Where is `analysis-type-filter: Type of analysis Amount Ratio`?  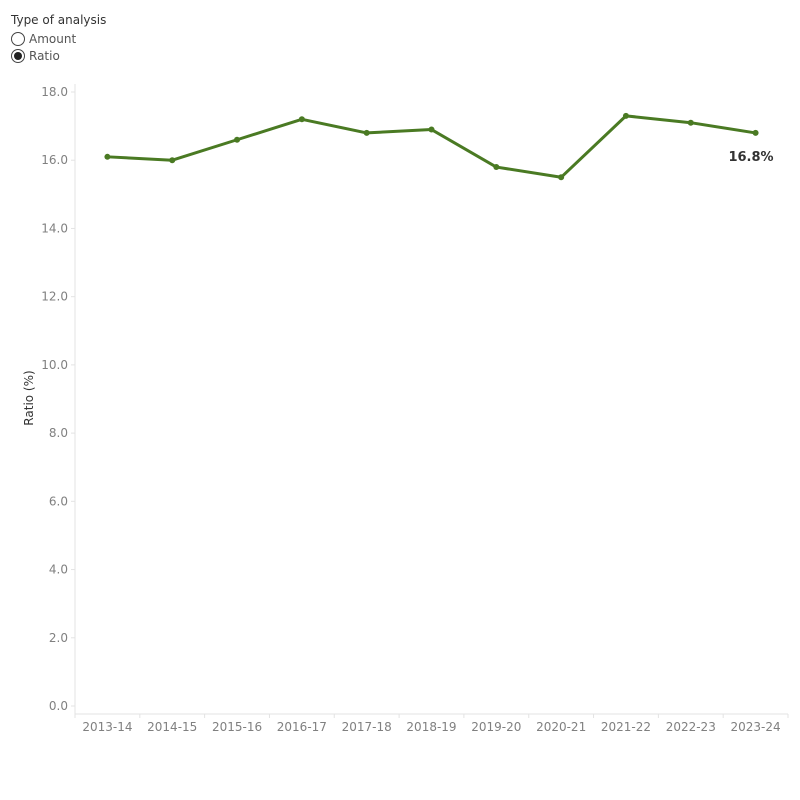 analysis-type-filter: Type of analysis Amount Ratio is located at coordinates (58, 38).